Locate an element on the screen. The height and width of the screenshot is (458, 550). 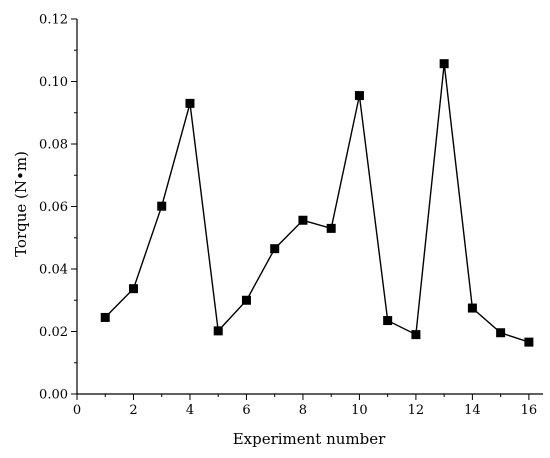
x-tick-label: 14 is located at coordinates (472, 410).